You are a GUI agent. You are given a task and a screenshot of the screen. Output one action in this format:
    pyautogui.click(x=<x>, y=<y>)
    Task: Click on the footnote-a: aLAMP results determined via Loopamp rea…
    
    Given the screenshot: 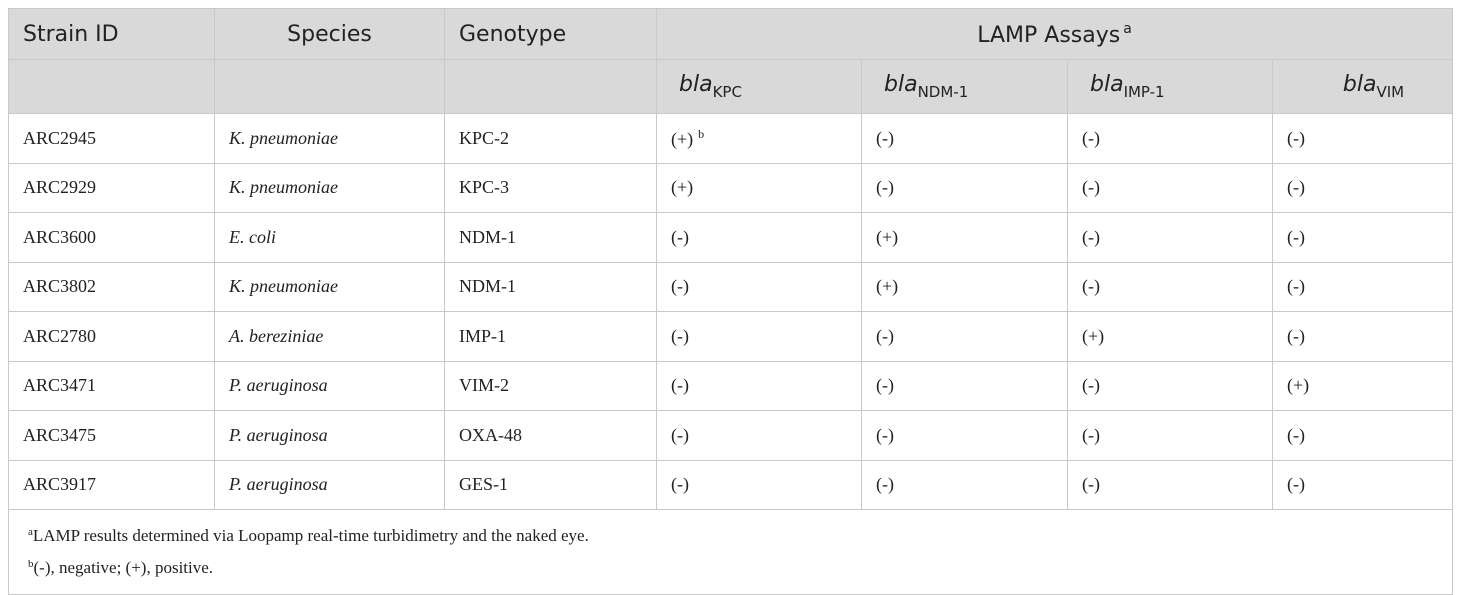 What is the action you would take?
    pyautogui.click(x=730, y=534)
    